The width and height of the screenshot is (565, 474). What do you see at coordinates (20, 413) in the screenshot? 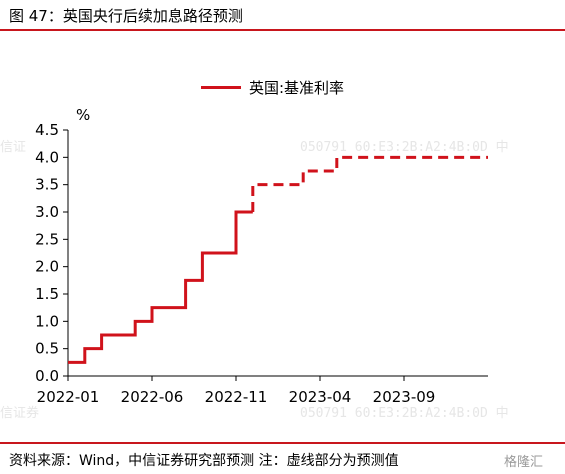
I see `watermark-text: 信证券` at bounding box center [20, 413].